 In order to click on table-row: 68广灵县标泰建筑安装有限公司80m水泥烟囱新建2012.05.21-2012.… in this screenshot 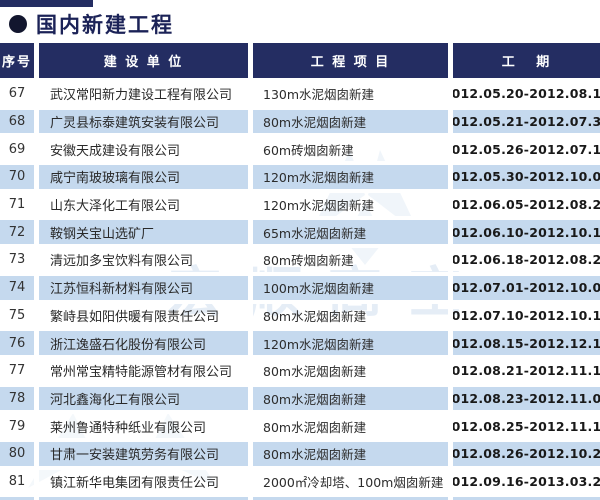, I will do `click(300, 121)`.